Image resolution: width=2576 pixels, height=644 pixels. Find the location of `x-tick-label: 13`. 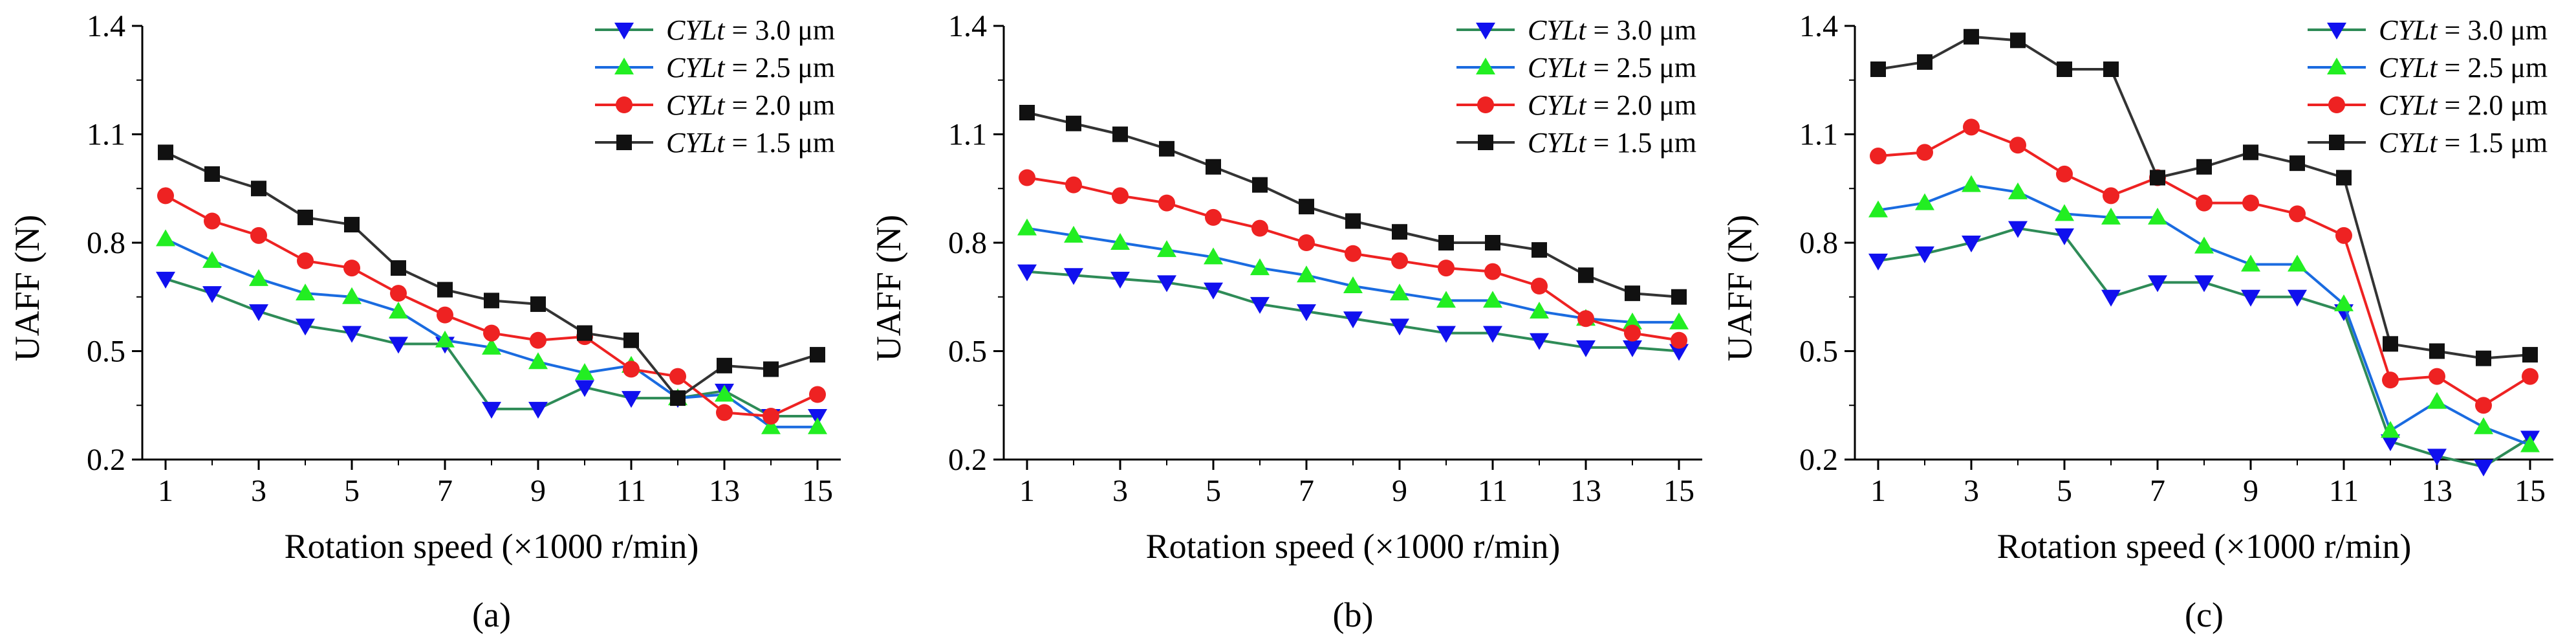

x-tick-label: 13 is located at coordinates (2436, 491).